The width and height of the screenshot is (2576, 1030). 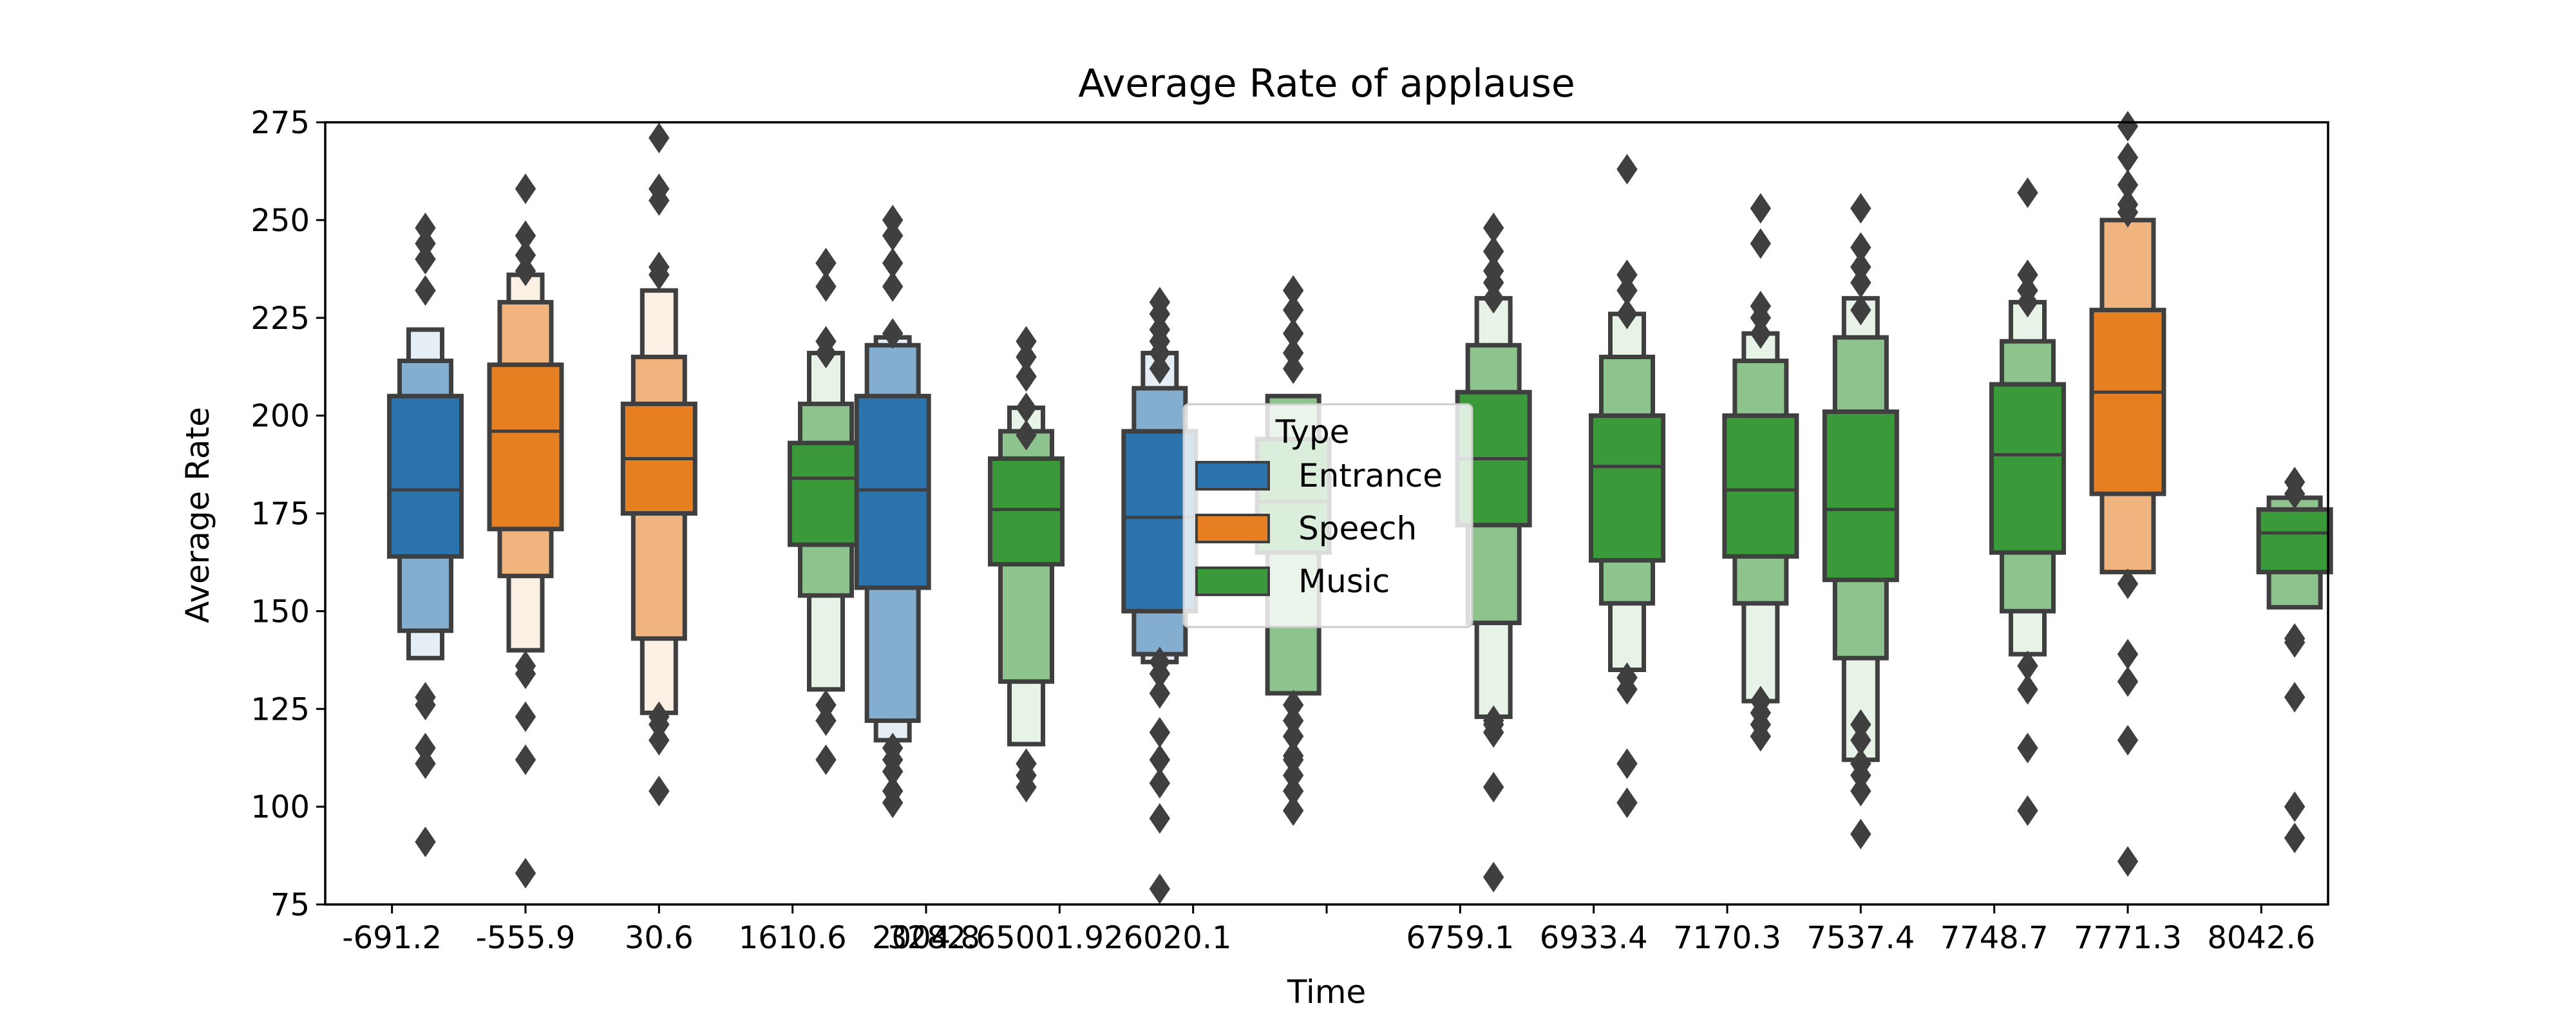 I want to click on x-tick-label: 30.6, so click(x=659, y=938).